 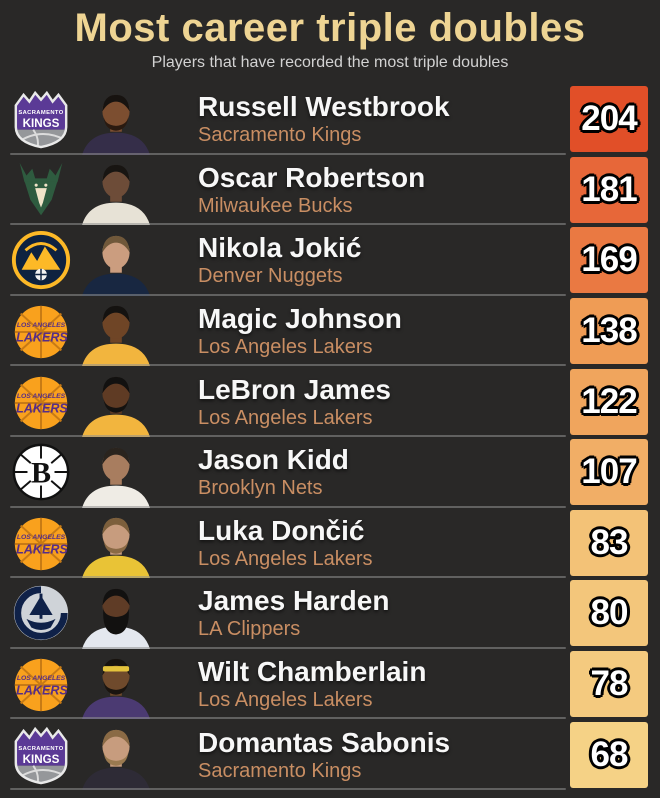 I want to click on triple-double-count-badge: 122, so click(x=609, y=401).